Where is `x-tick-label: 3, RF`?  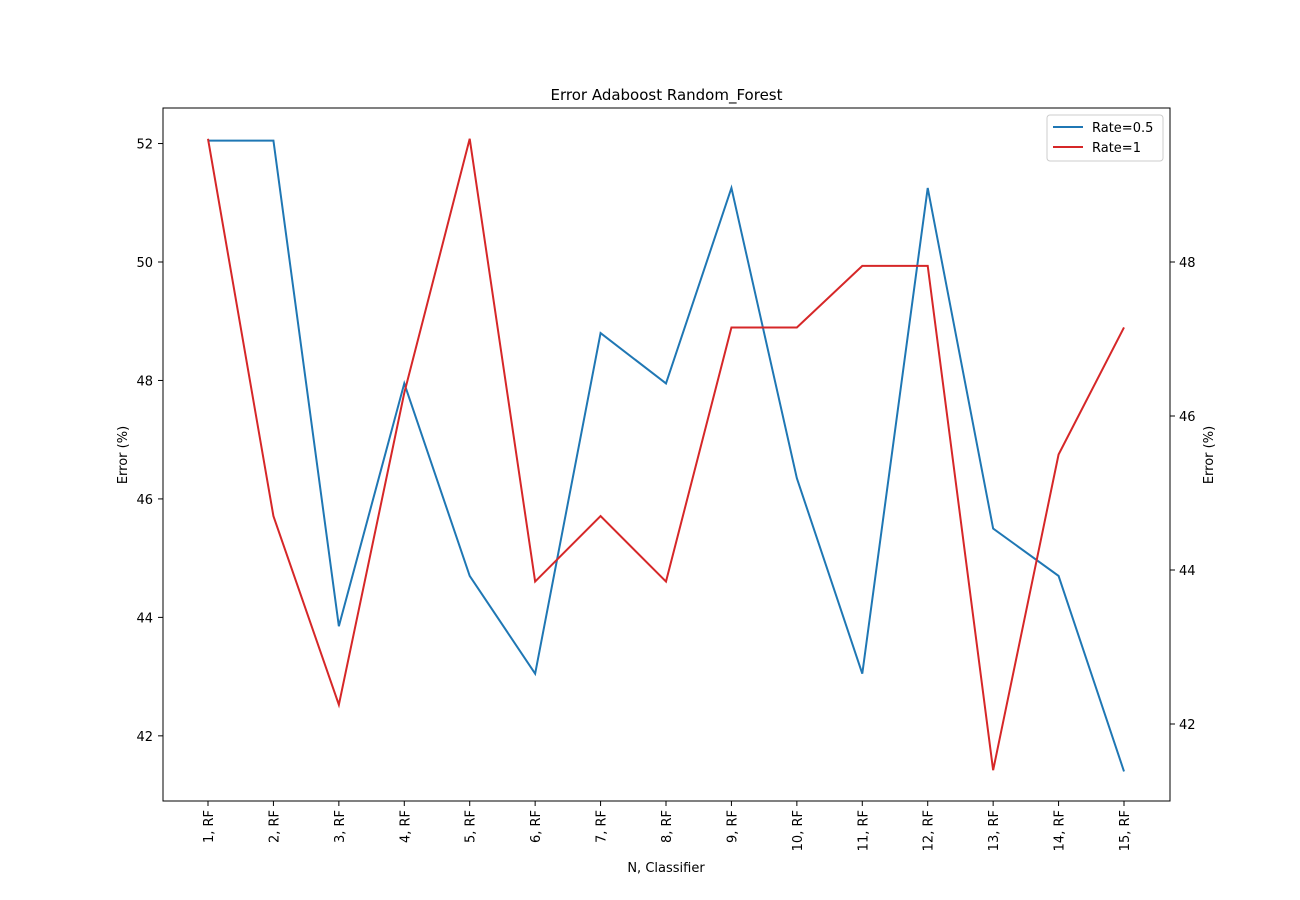 x-tick-label: 3, RF is located at coordinates (340, 826).